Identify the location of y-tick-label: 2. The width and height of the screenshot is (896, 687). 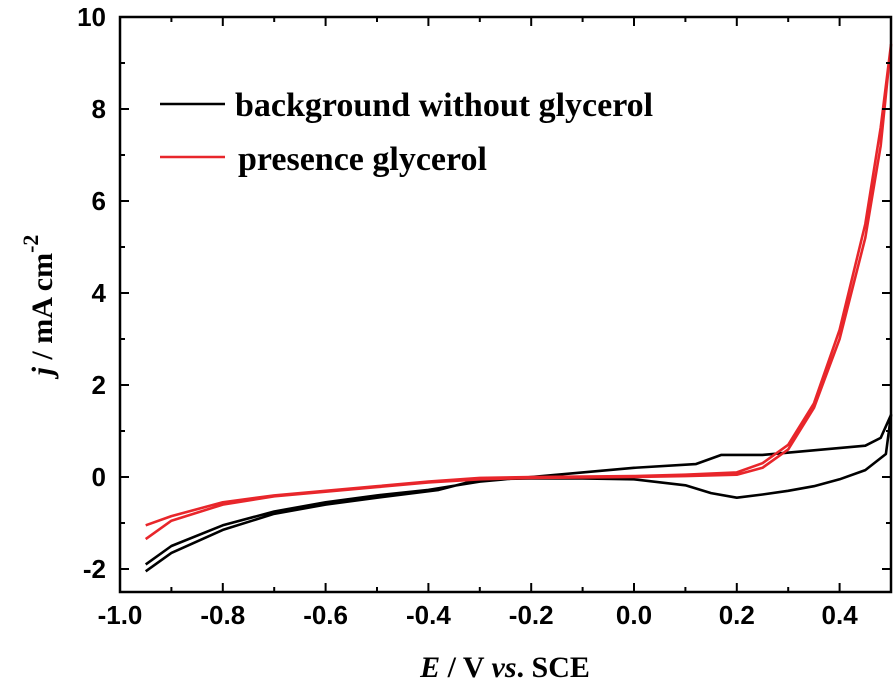
(99, 385).